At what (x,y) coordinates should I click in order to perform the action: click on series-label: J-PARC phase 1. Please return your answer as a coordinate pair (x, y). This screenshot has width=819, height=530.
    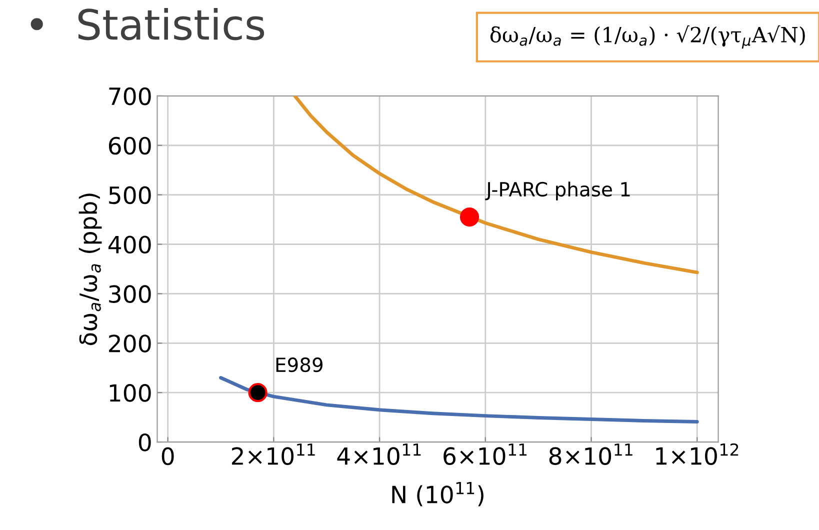
    Looking at the image, I should click on (557, 191).